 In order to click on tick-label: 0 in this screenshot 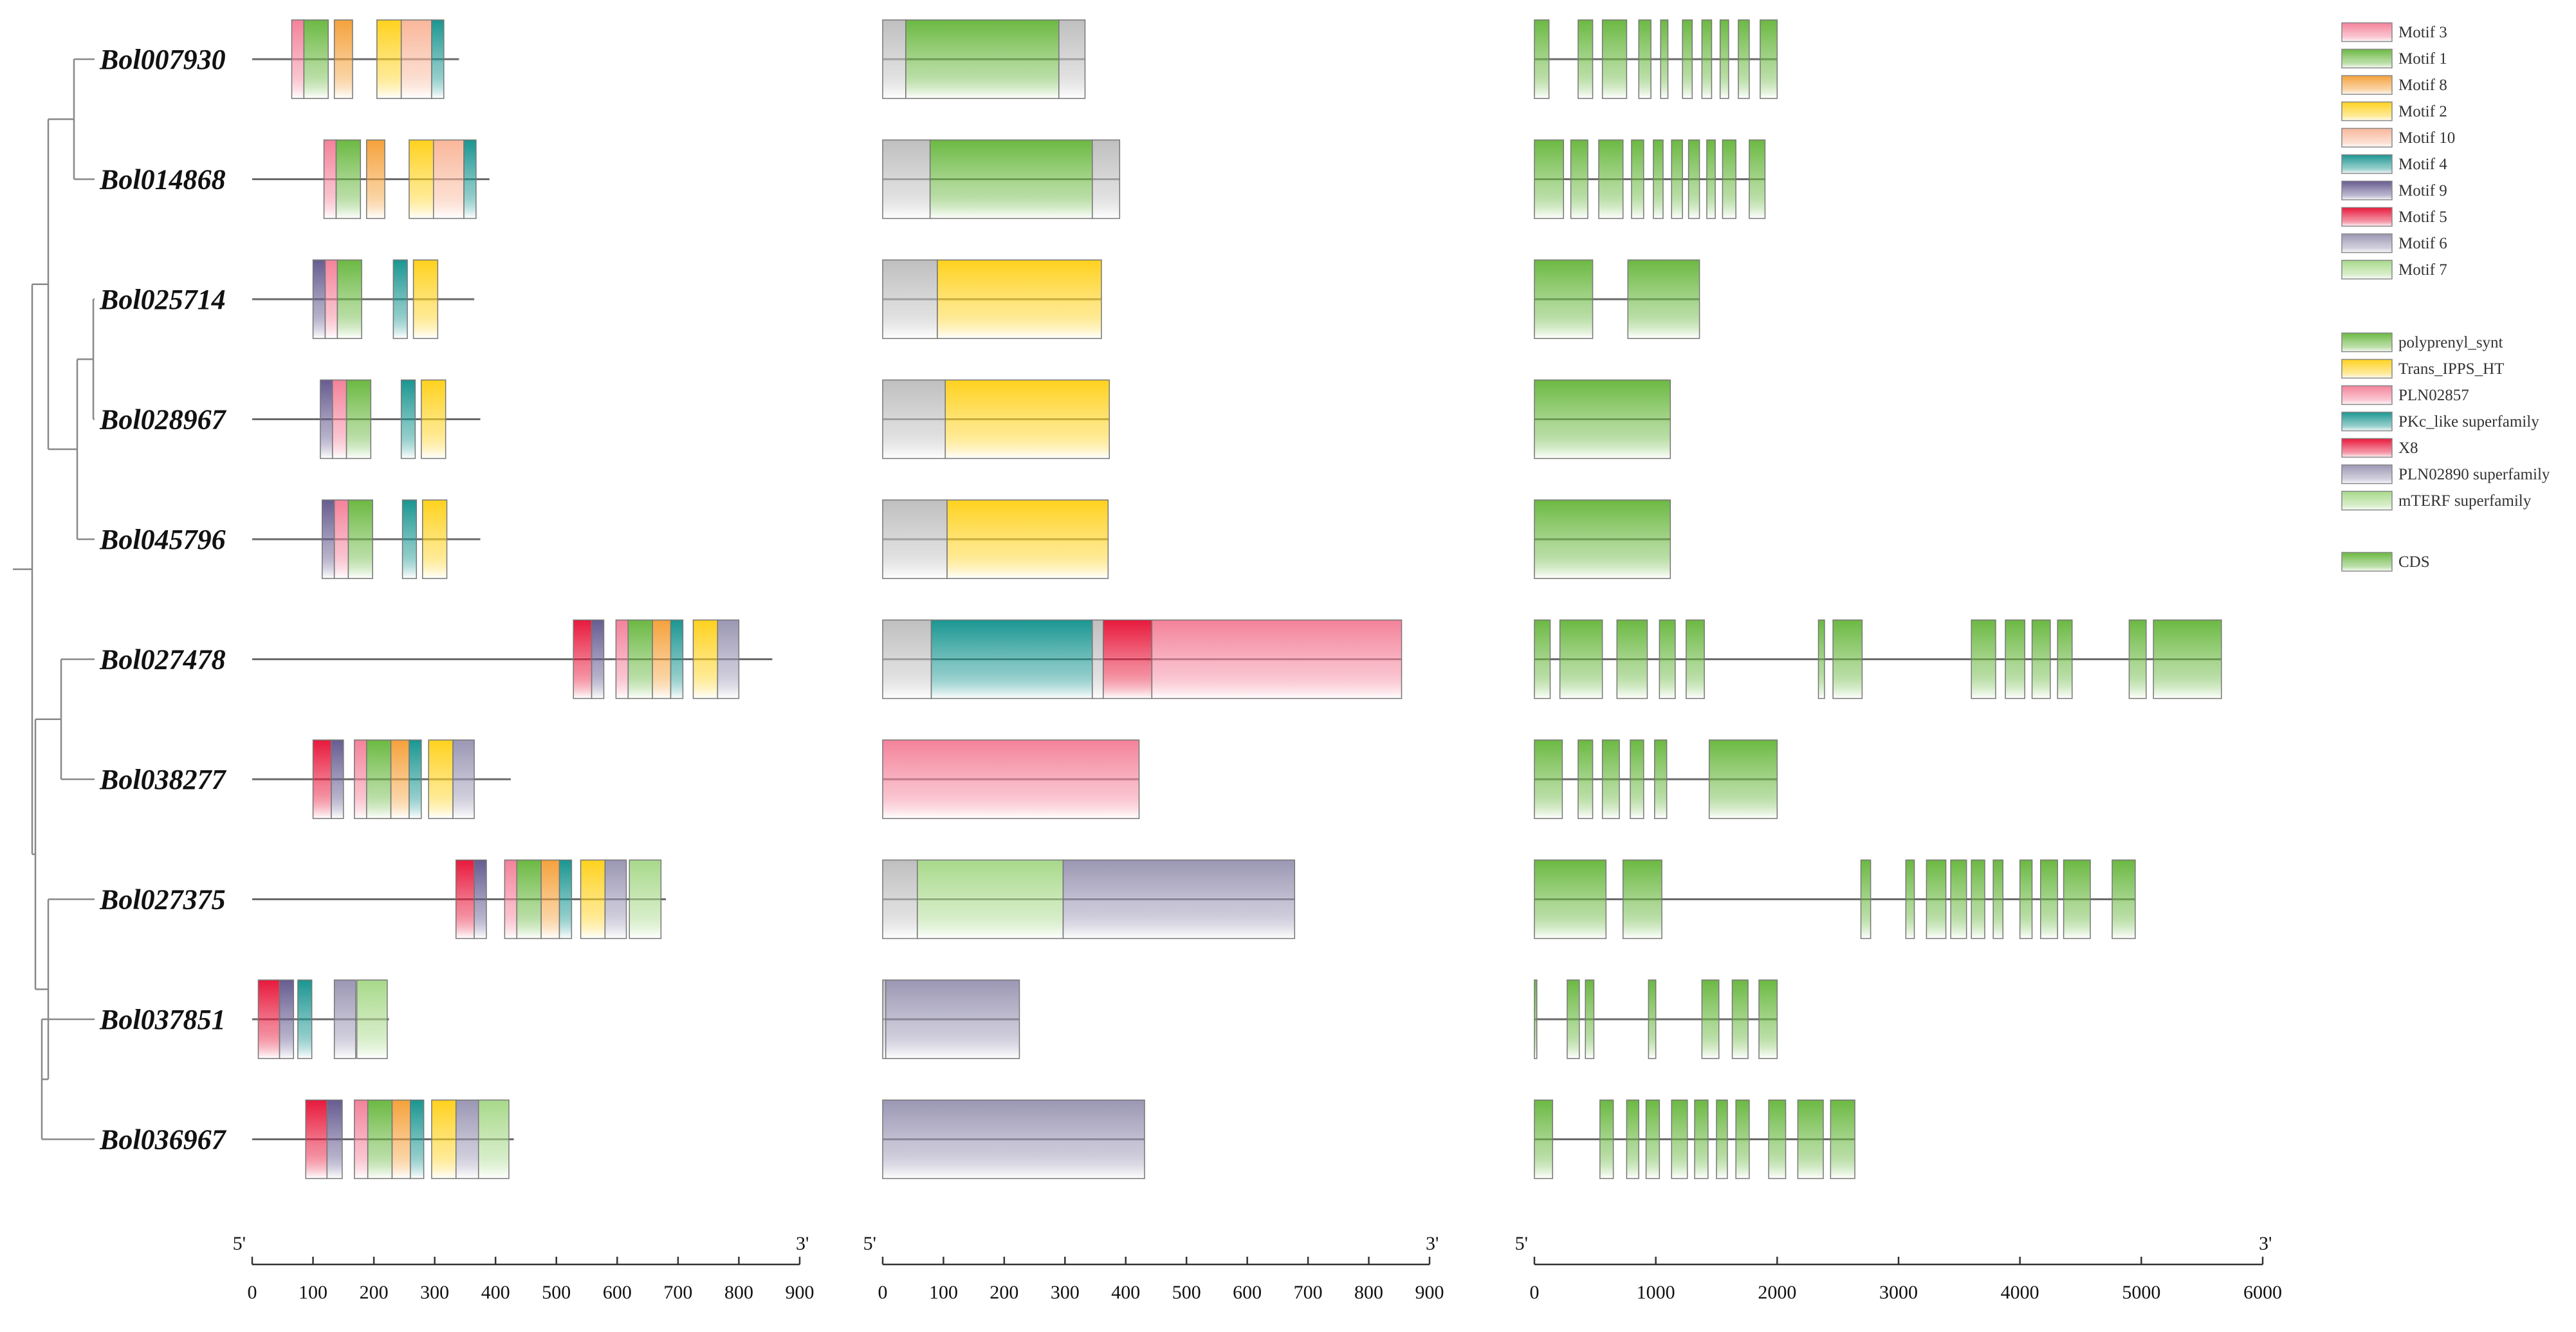, I will do `click(252, 1292)`.